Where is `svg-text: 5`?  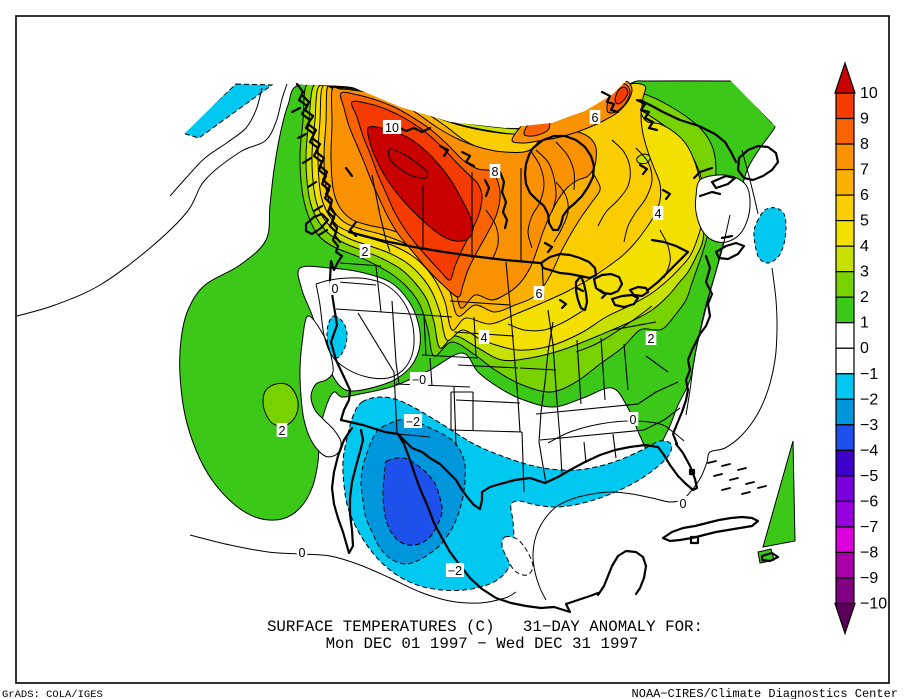 svg-text: 5 is located at coordinates (864, 221).